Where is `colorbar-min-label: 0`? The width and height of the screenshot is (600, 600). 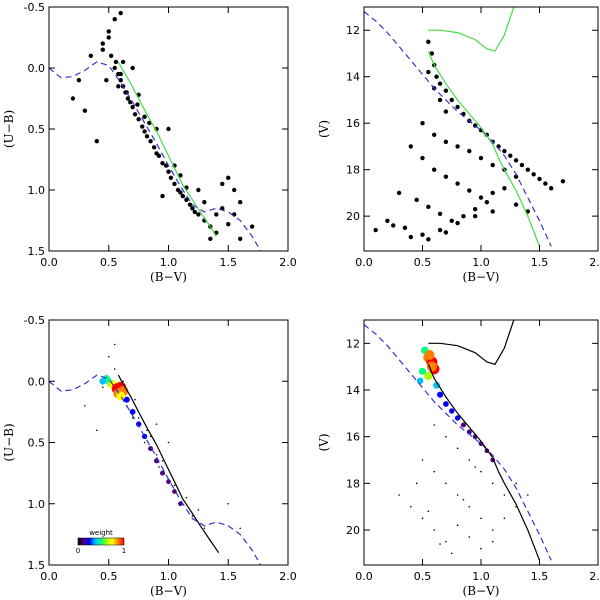
colorbar-min-label: 0 is located at coordinates (78, 551).